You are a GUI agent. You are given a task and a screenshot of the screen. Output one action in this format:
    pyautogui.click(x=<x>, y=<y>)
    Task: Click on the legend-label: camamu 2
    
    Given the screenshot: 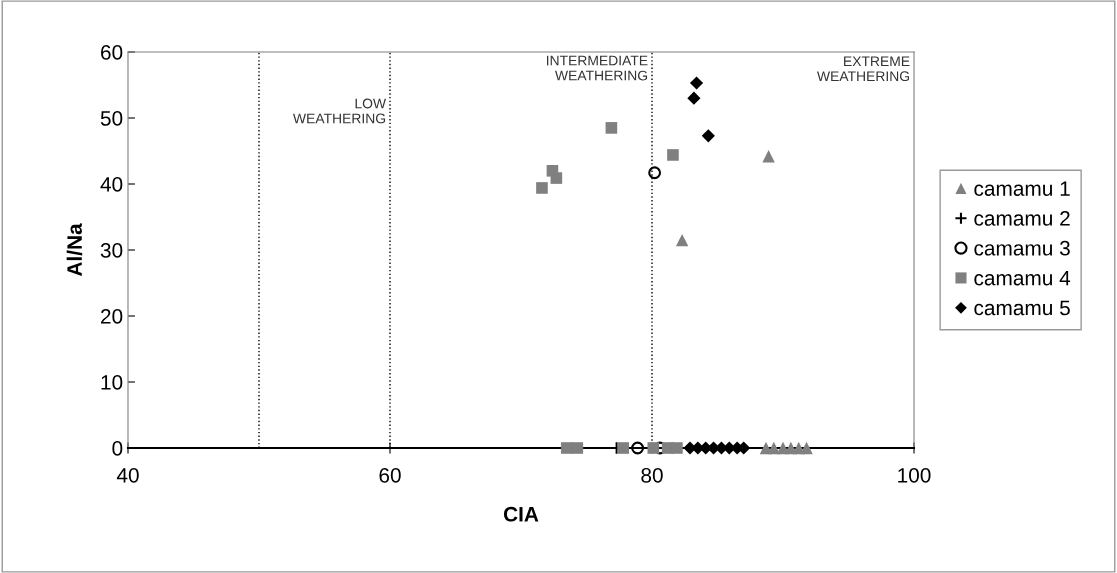 What is the action you would take?
    pyautogui.click(x=1022, y=218)
    